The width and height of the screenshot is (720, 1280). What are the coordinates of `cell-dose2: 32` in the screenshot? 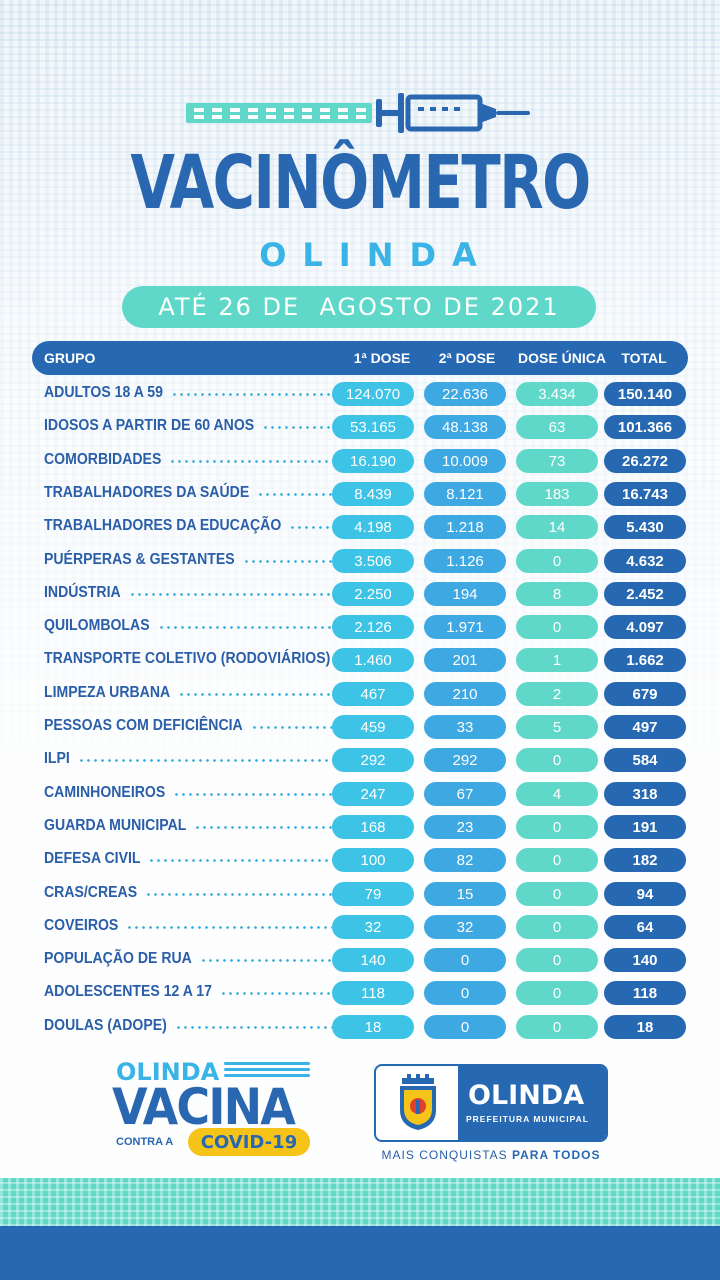 It's located at (465, 927).